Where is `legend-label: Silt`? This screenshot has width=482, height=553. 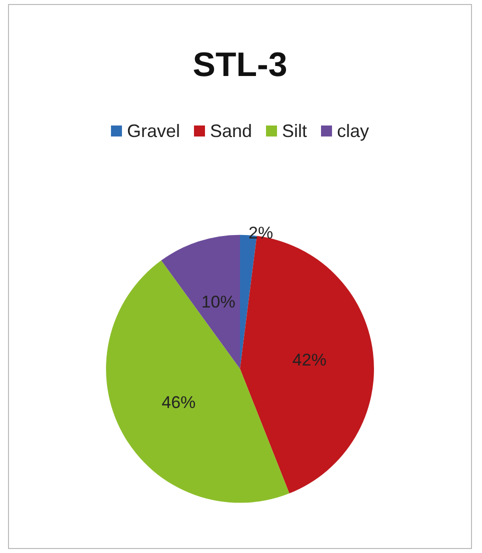
legend-label: Silt is located at coordinates (295, 131).